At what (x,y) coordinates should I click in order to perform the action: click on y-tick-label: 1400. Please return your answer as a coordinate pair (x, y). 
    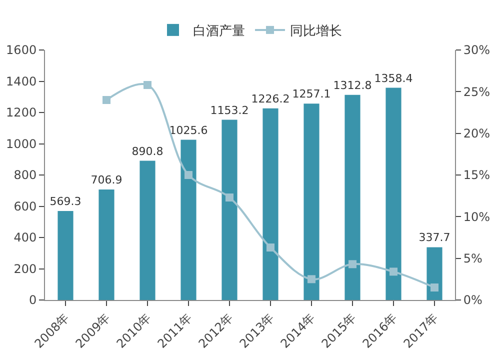
    Looking at the image, I should click on (21, 81).